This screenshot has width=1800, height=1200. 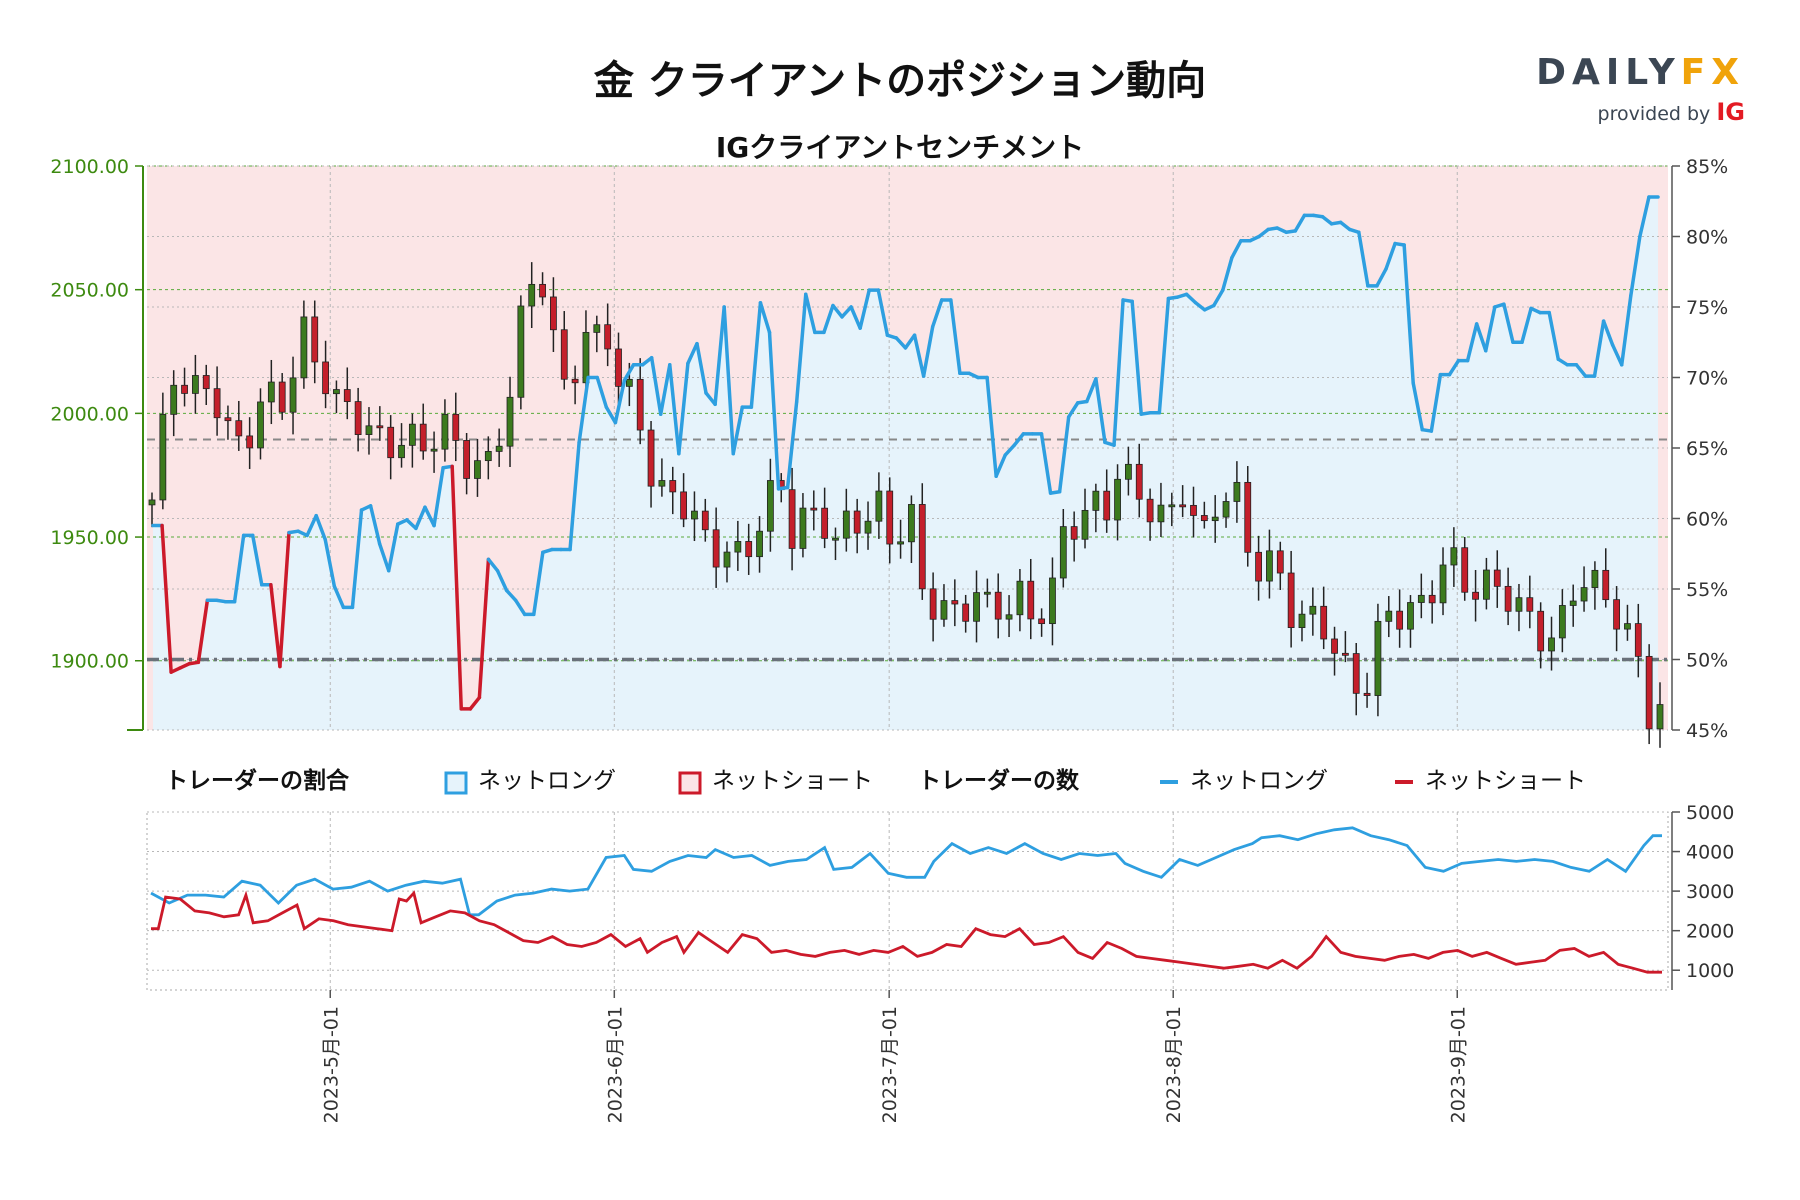 What do you see at coordinates (690, 783) in the screenshot?
I see `legend-ratio-short-swatch` at bounding box center [690, 783].